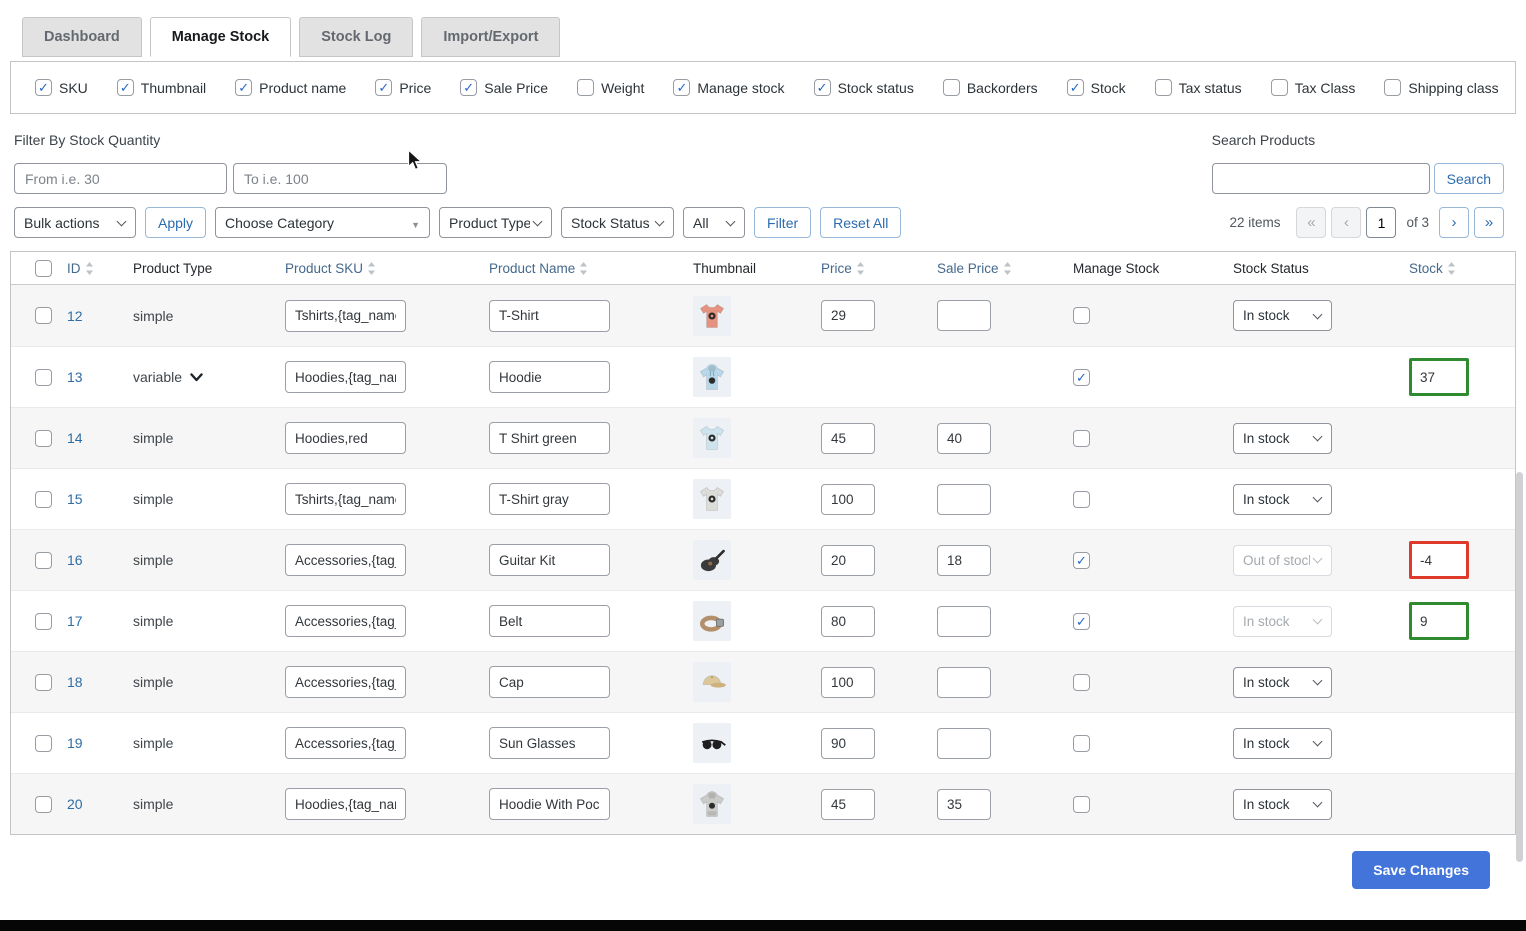 The image size is (1526, 931). Describe the element at coordinates (82, 37) in the screenshot. I see `tab-dashboard: Dashboard` at that location.